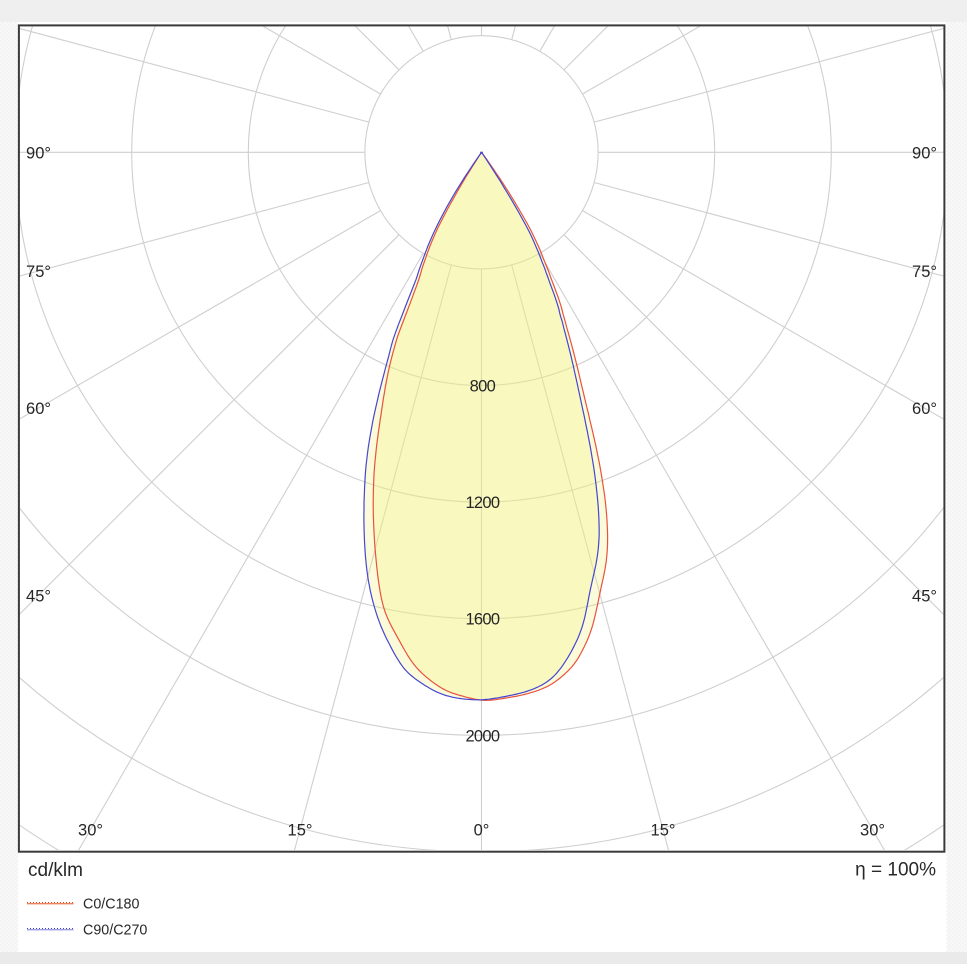 The image size is (967, 969). What do you see at coordinates (111, 905) in the screenshot?
I see `svg-text: C0/C180` at bounding box center [111, 905].